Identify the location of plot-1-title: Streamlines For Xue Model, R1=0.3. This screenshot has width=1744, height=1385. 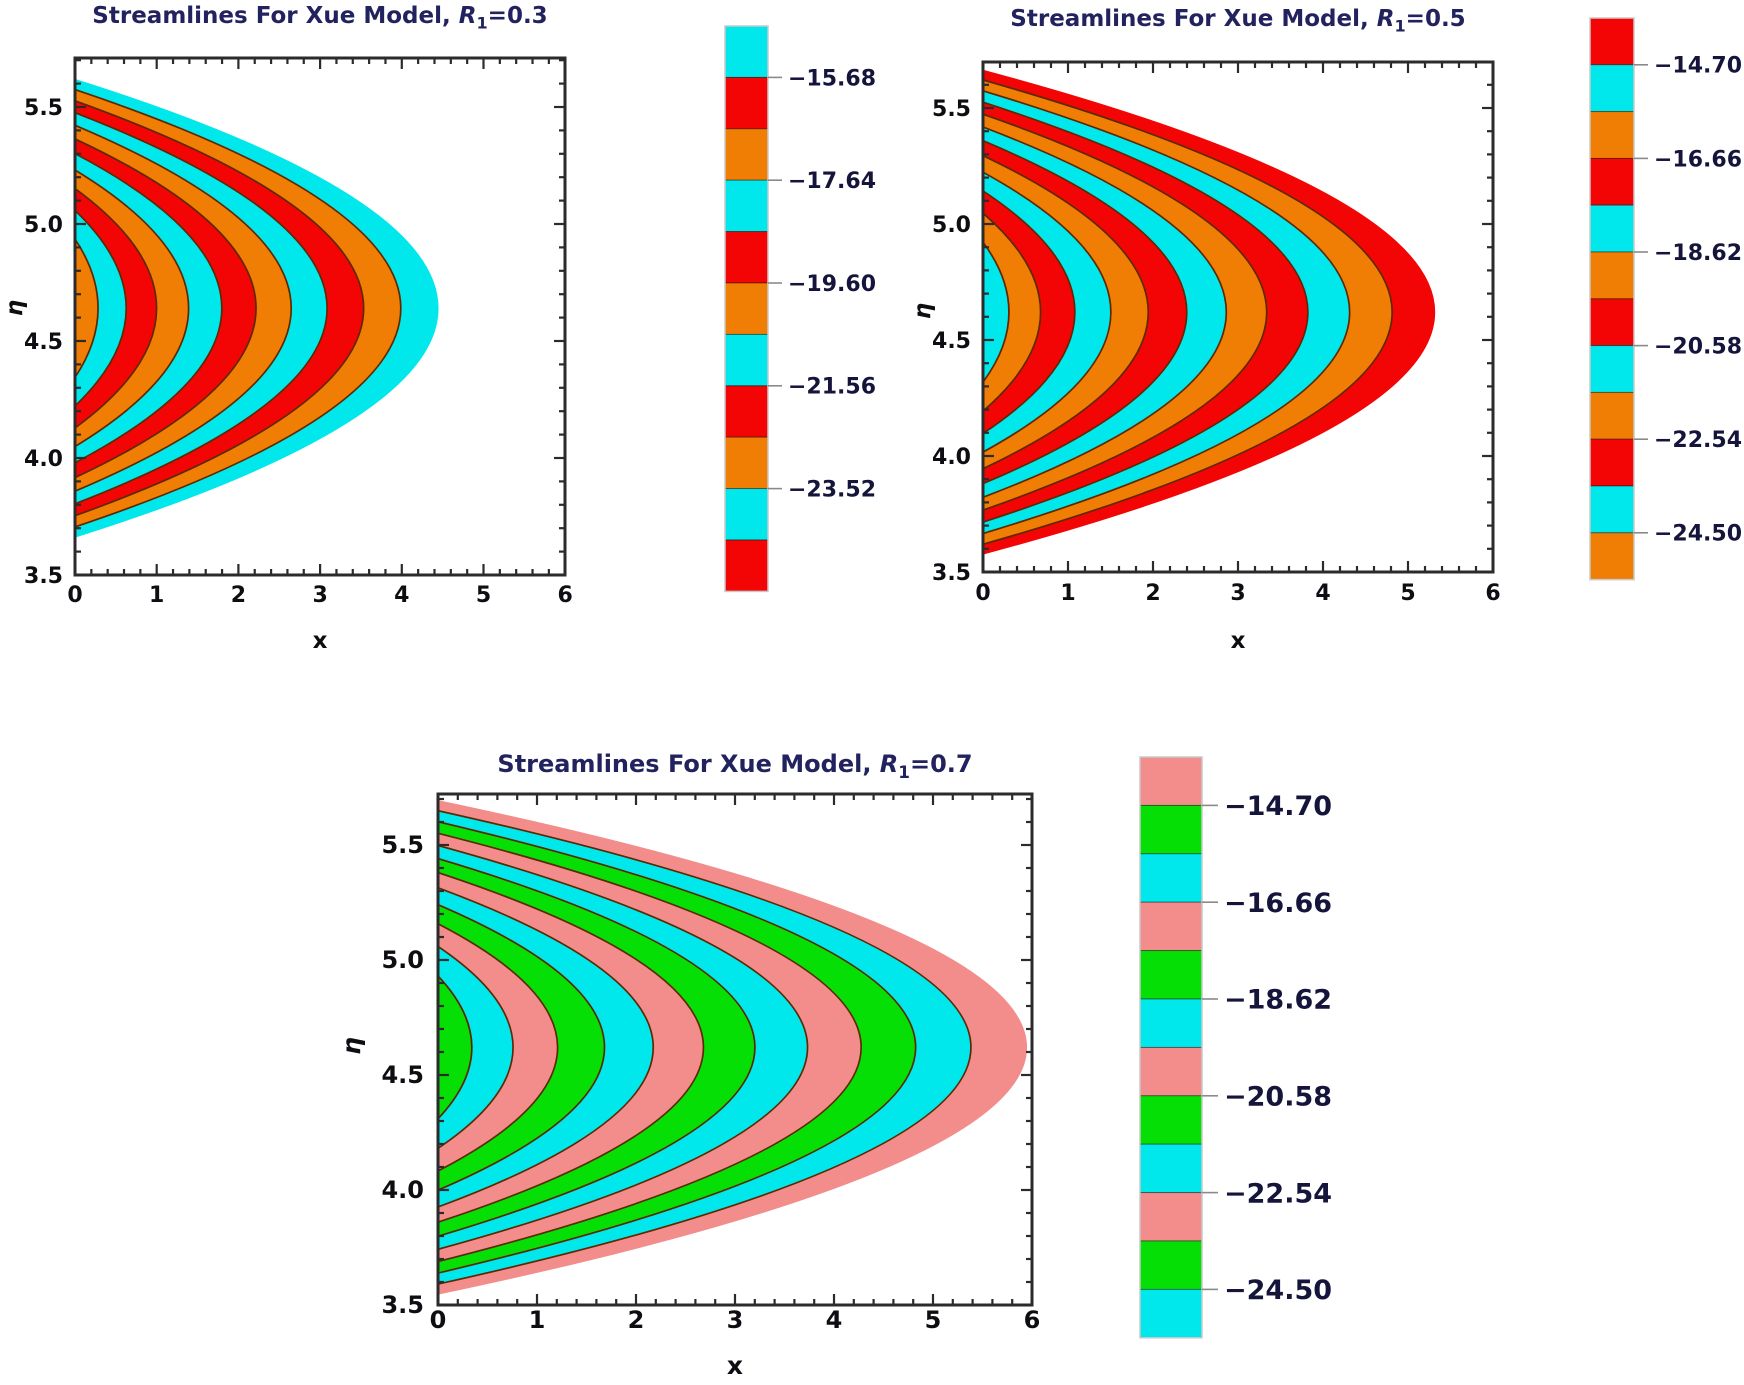
(320, 18).